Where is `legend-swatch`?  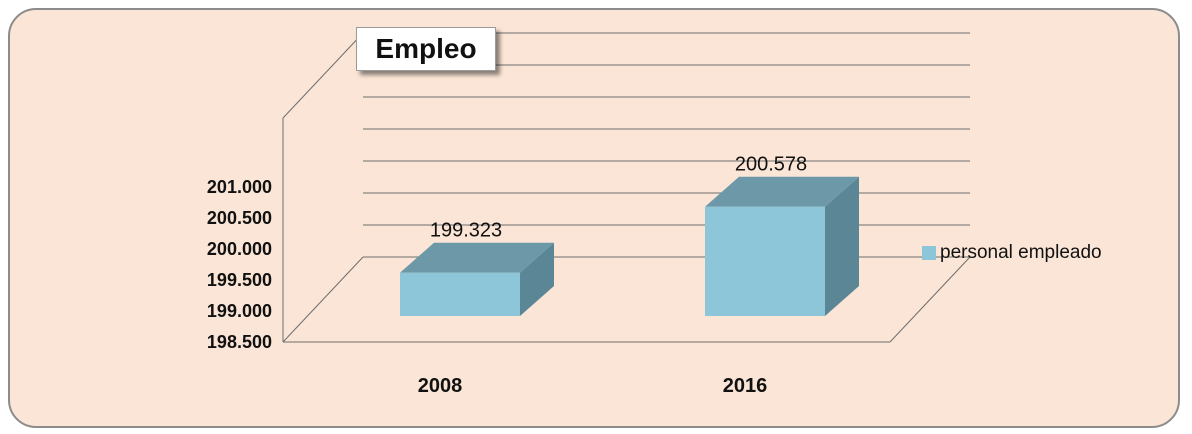
legend-swatch is located at coordinates (929, 253).